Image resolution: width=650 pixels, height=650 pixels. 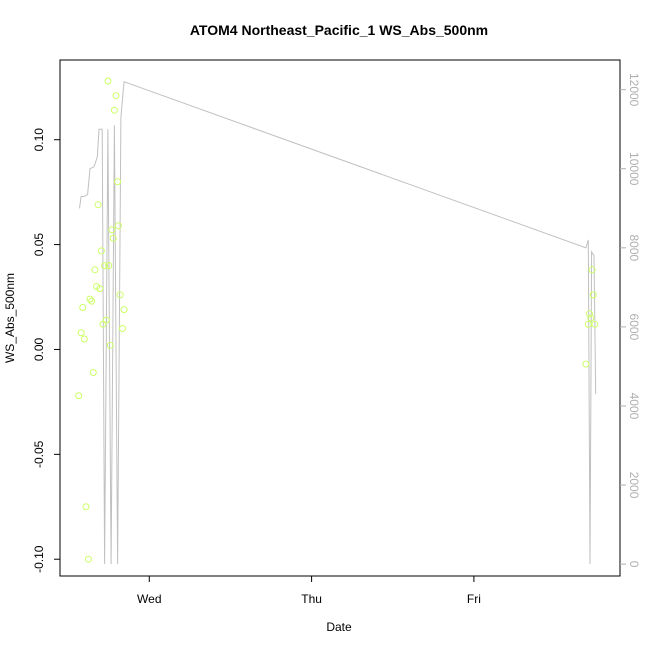 What do you see at coordinates (311, 599) in the screenshot?
I see `x-tick-label: Thu` at bounding box center [311, 599].